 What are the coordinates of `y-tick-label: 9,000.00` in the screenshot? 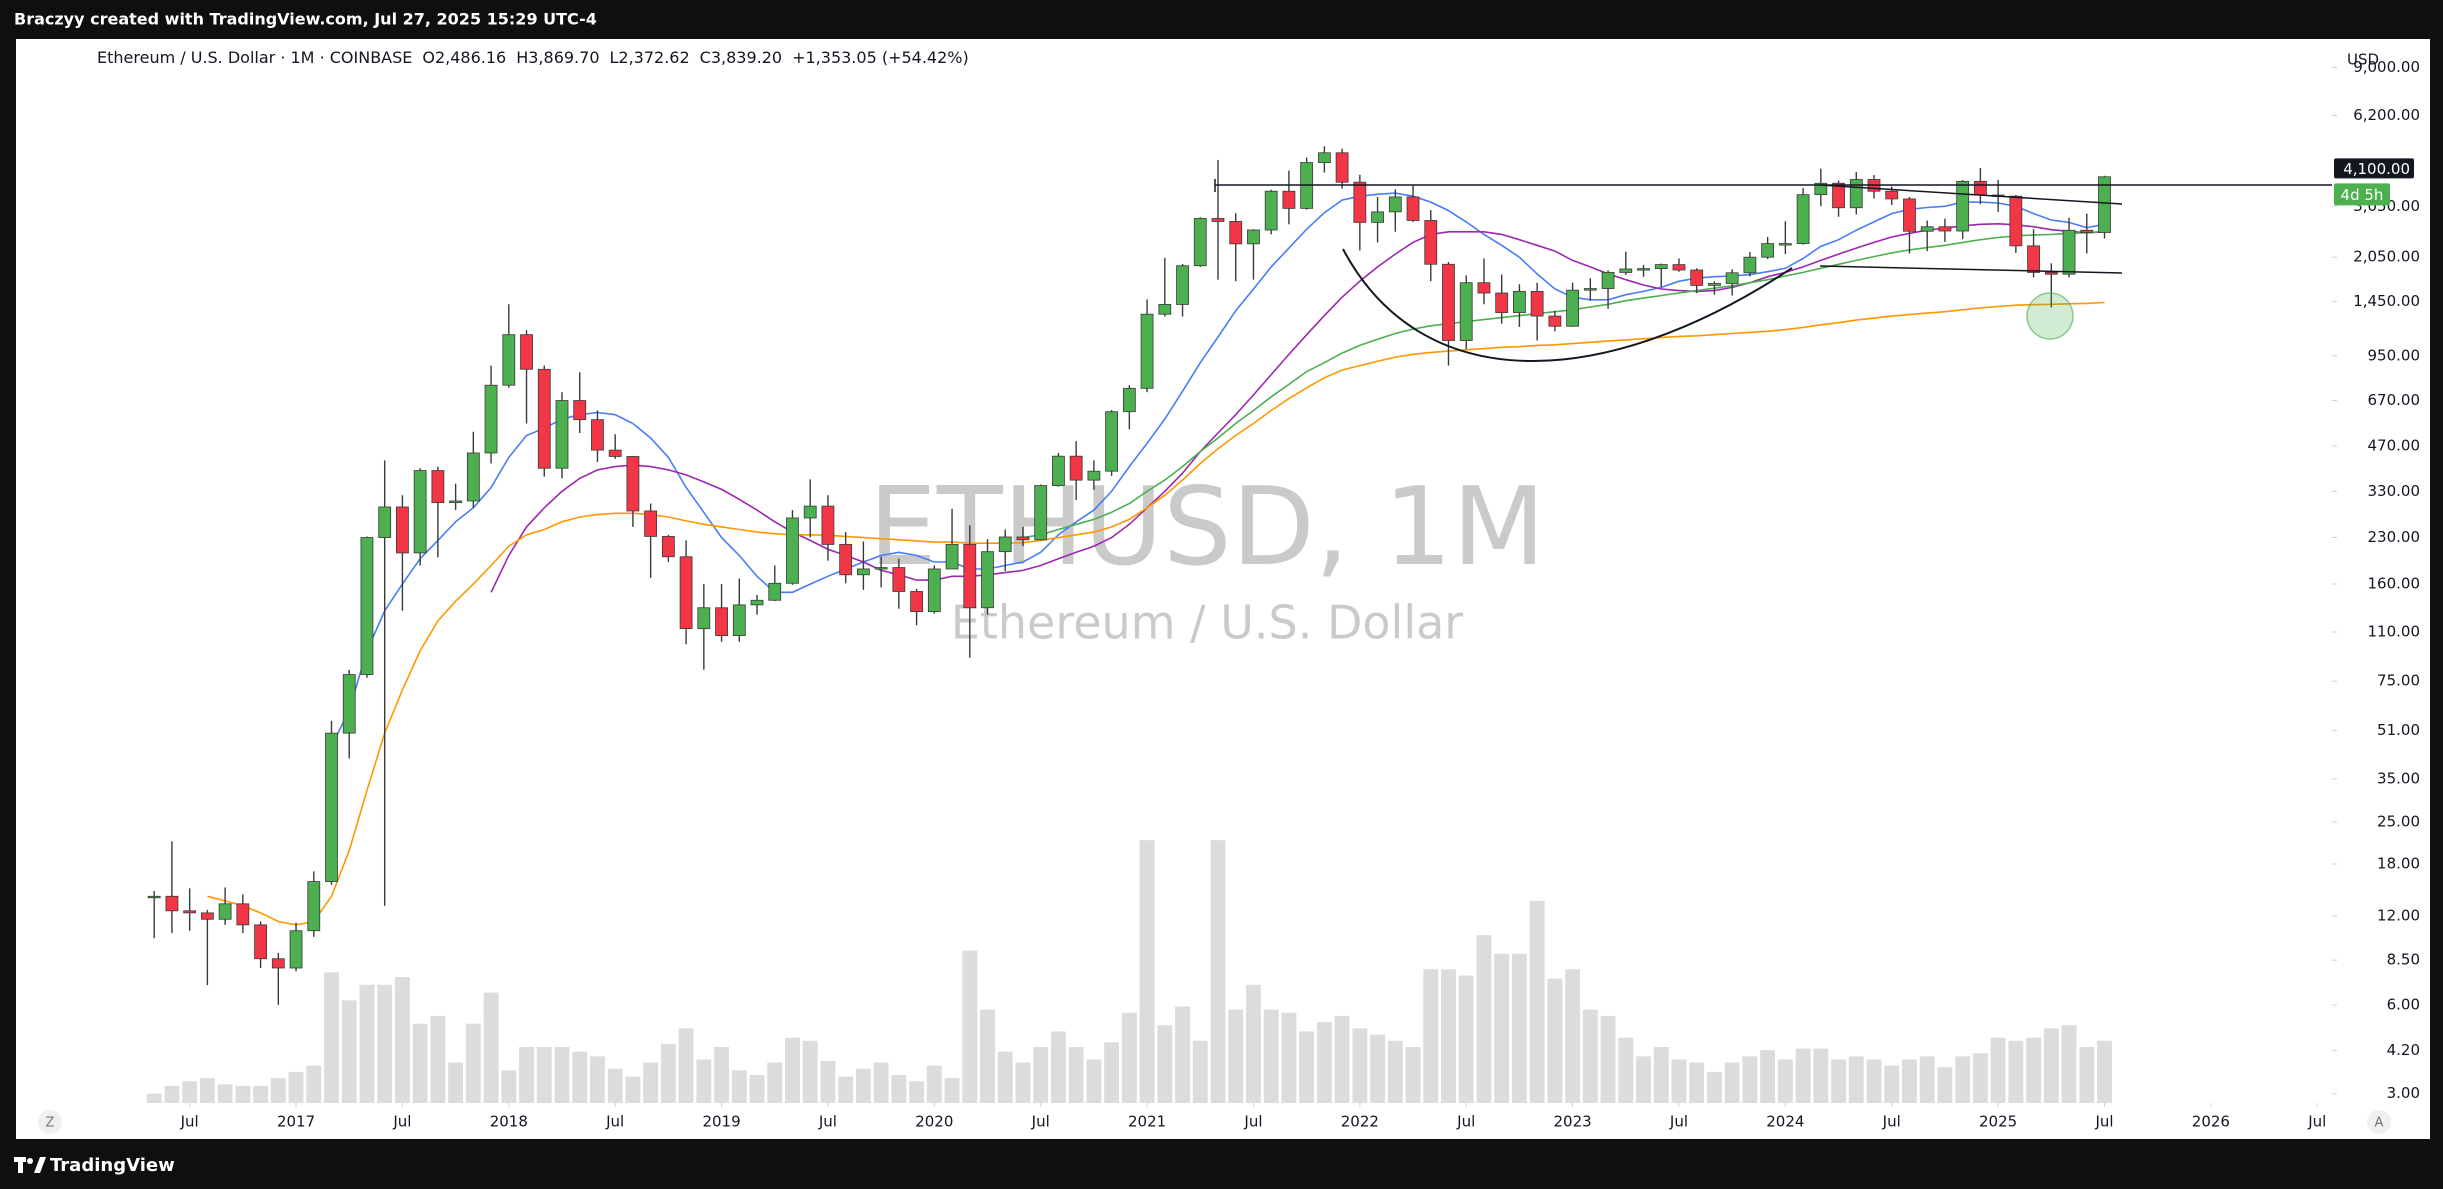 It's located at (2386, 67).